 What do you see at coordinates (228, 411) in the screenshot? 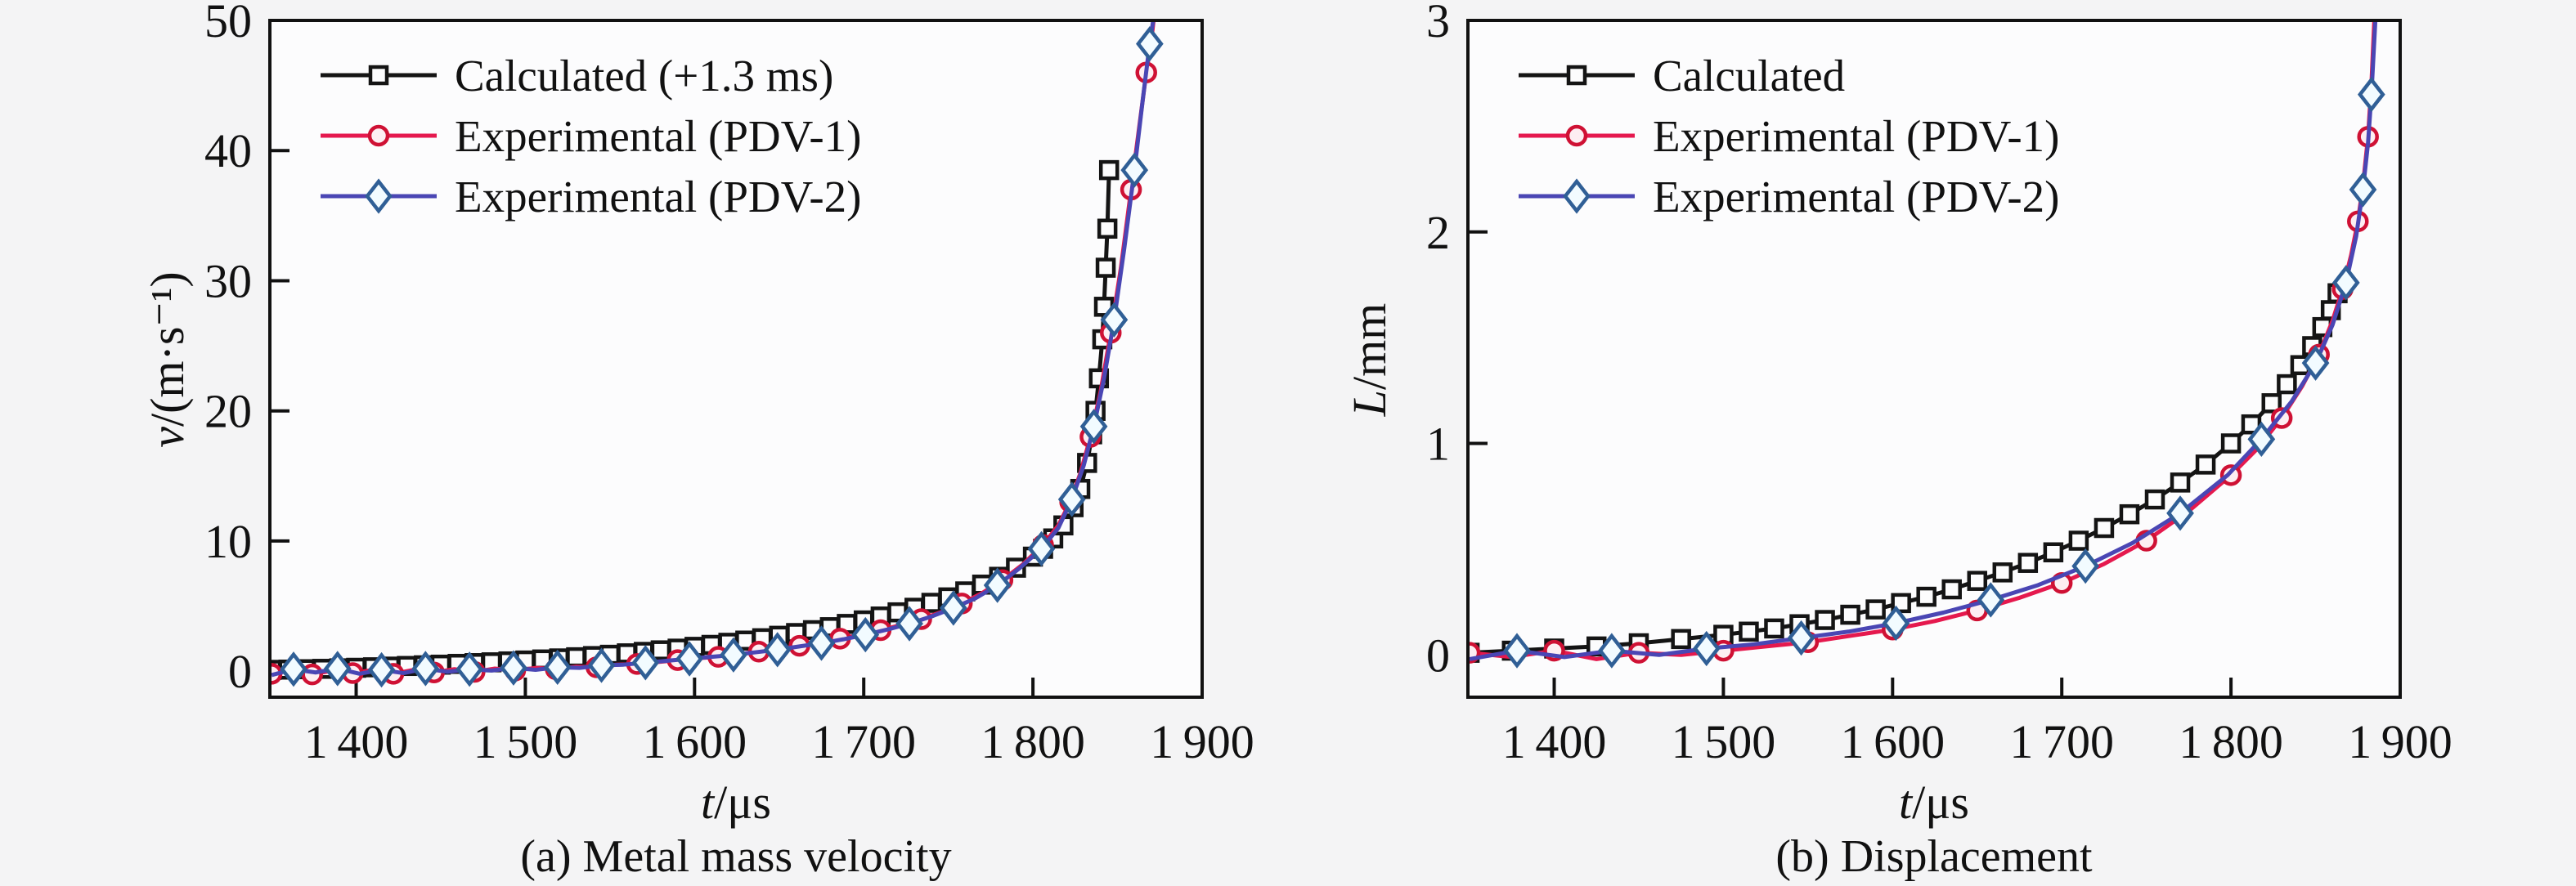
I see `y-tick-label: 20` at bounding box center [228, 411].